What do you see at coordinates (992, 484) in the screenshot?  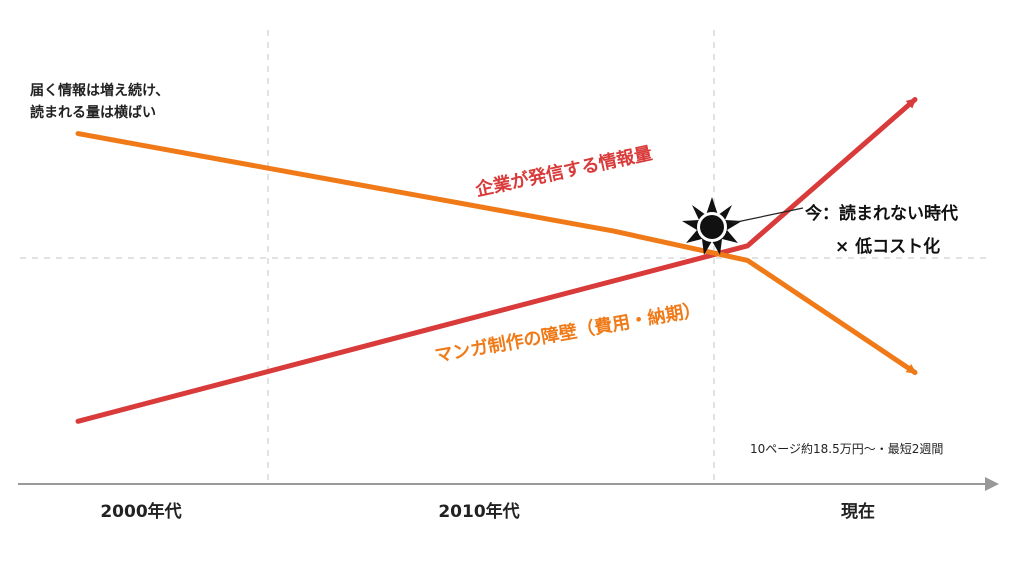 I see `x-axis-arrowhead` at bounding box center [992, 484].